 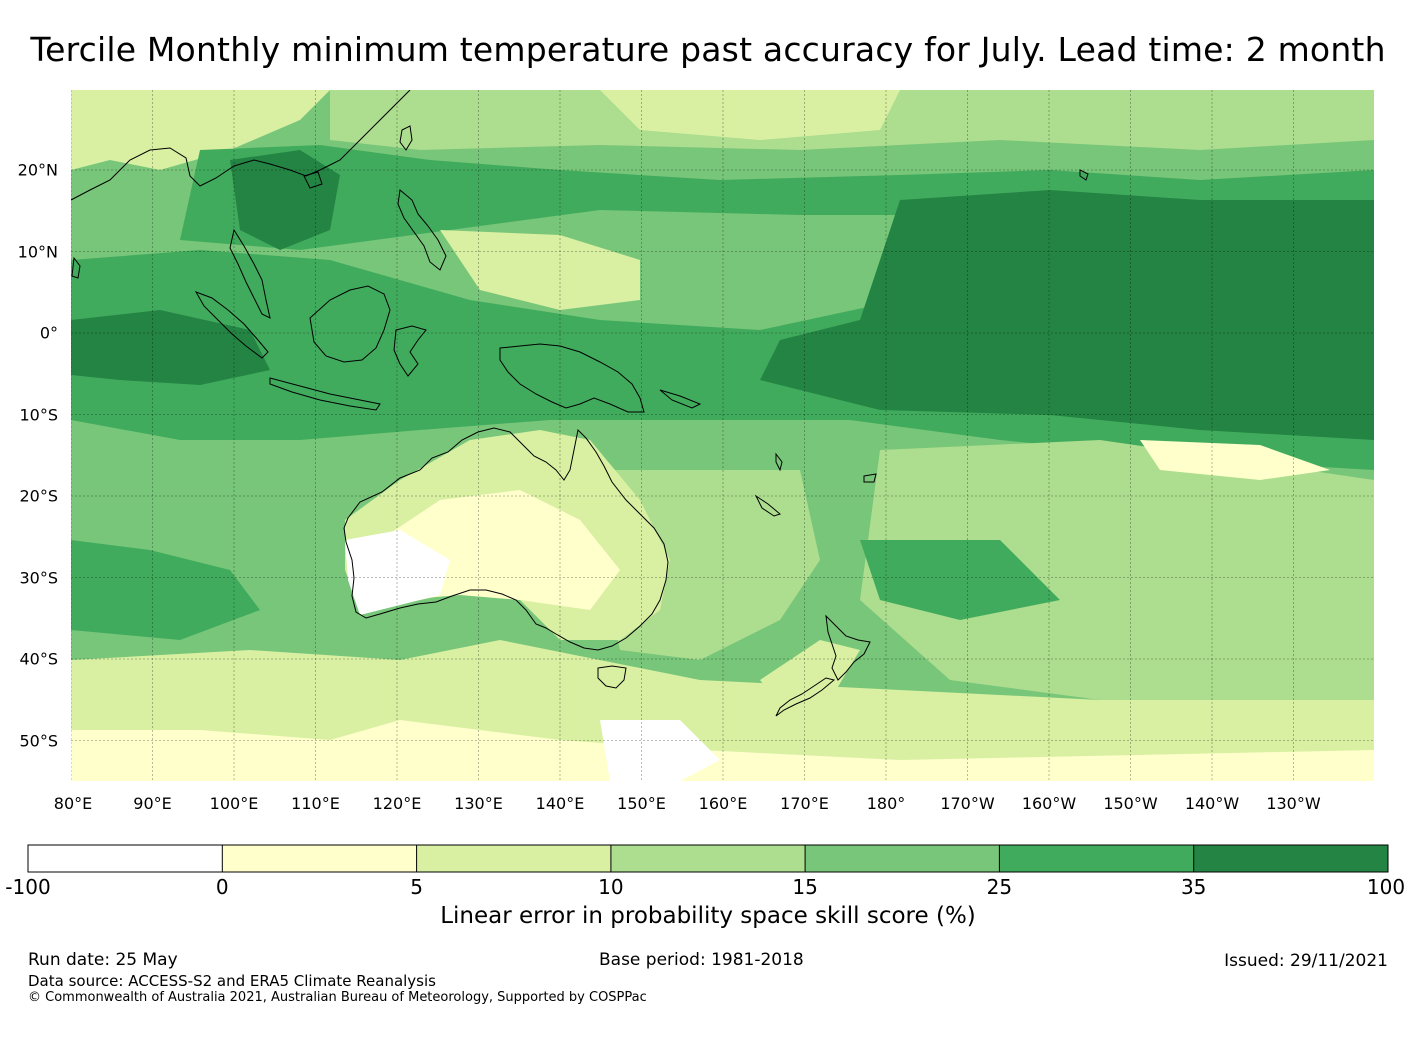 What do you see at coordinates (1290, 858) in the screenshot?
I see `colorbar-bin-dark-green` at bounding box center [1290, 858].